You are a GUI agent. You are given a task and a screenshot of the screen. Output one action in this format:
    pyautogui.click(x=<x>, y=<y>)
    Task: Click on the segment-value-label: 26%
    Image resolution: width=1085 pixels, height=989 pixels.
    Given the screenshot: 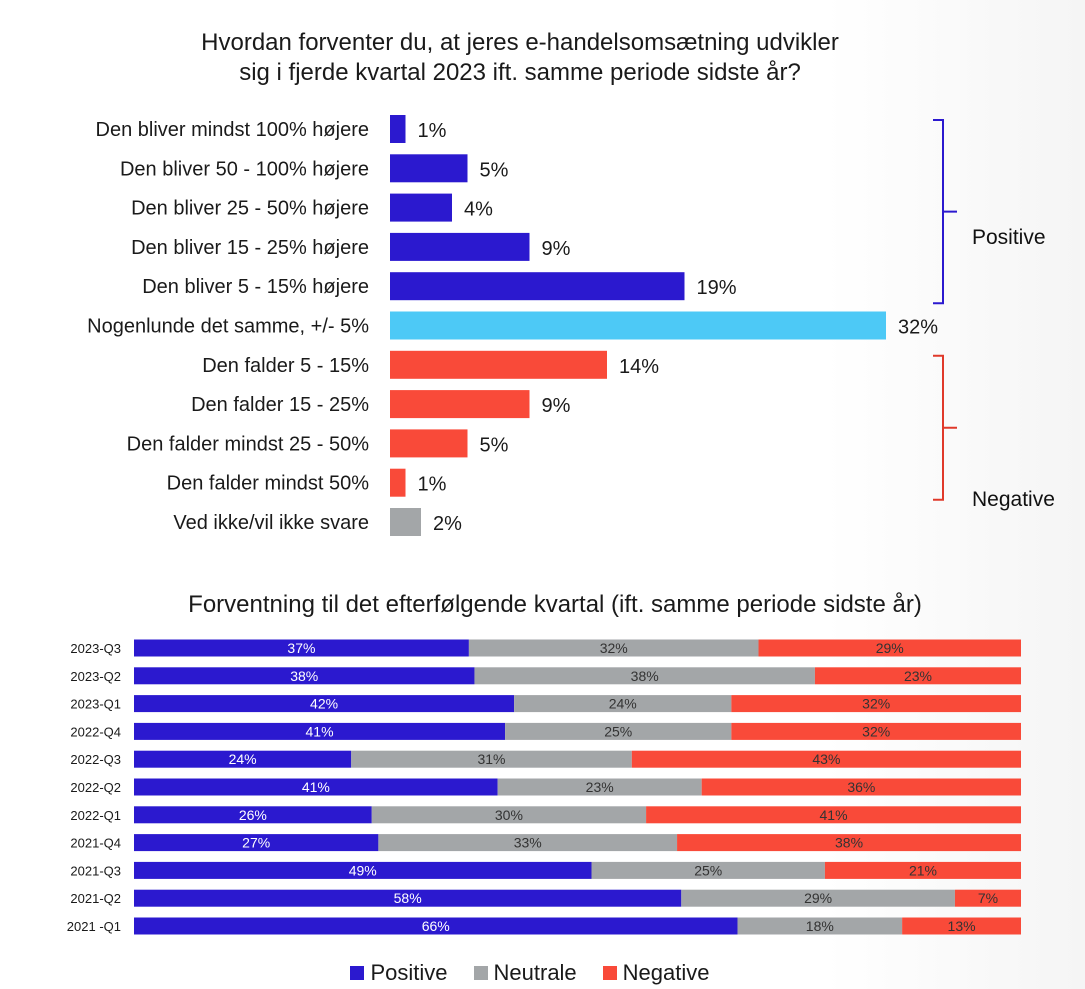 What is the action you would take?
    pyautogui.click(x=253, y=815)
    